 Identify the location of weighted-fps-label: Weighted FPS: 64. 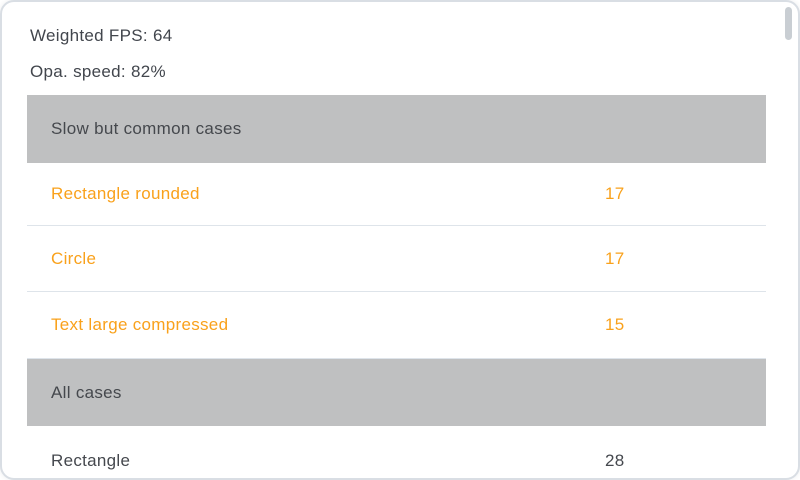
(101, 35).